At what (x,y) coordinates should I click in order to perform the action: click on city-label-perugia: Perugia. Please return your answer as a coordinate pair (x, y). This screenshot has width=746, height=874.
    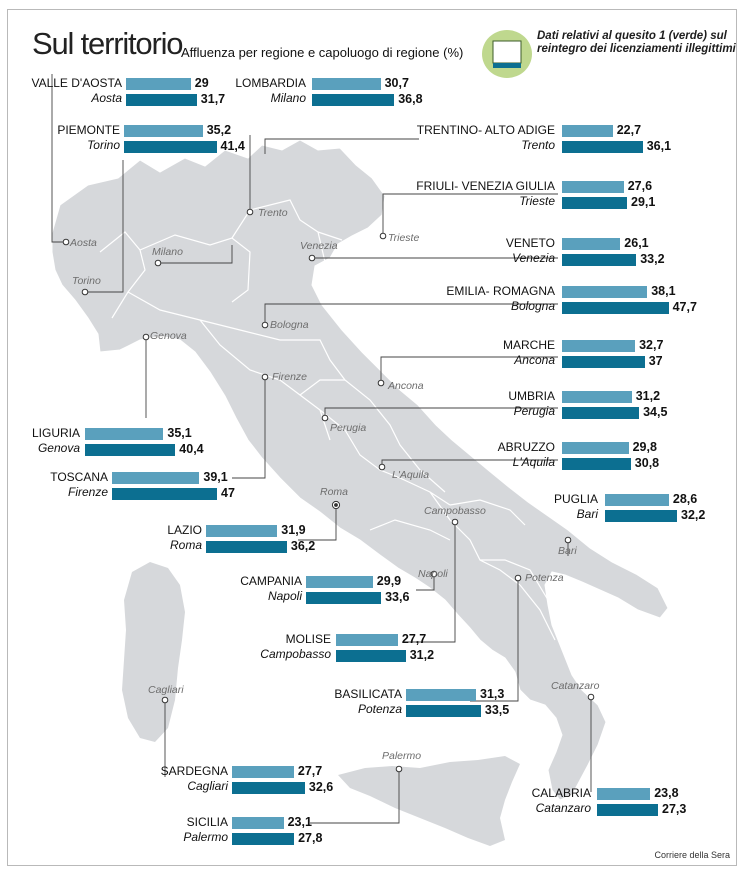
    Looking at the image, I should click on (348, 428).